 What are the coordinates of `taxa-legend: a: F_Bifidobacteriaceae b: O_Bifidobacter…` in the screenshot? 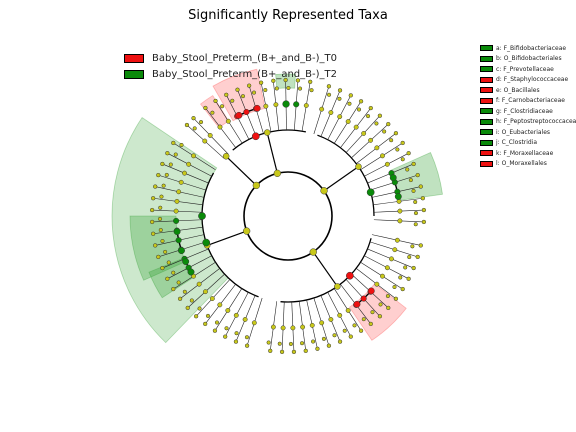 It's located at (528, 106).